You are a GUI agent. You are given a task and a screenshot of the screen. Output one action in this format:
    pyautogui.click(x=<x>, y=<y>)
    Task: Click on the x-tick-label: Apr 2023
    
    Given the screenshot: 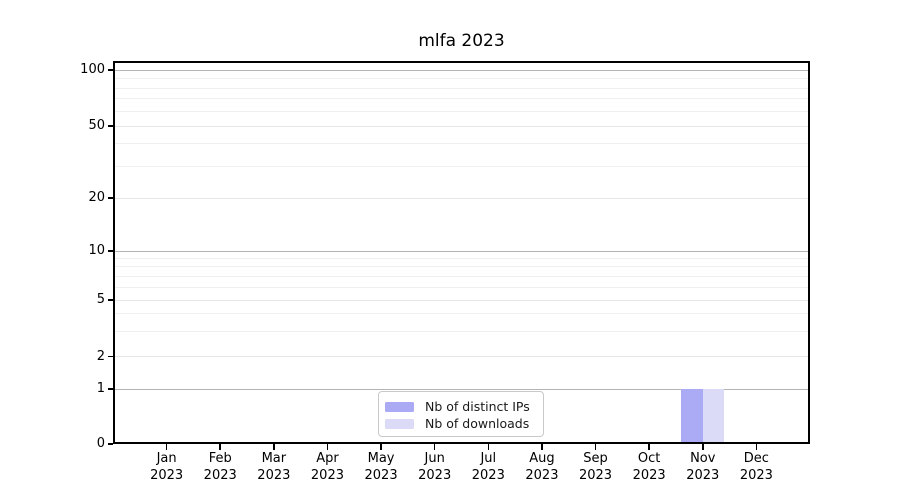 What is the action you would take?
    pyautogui.click(x=327, y=467)
    